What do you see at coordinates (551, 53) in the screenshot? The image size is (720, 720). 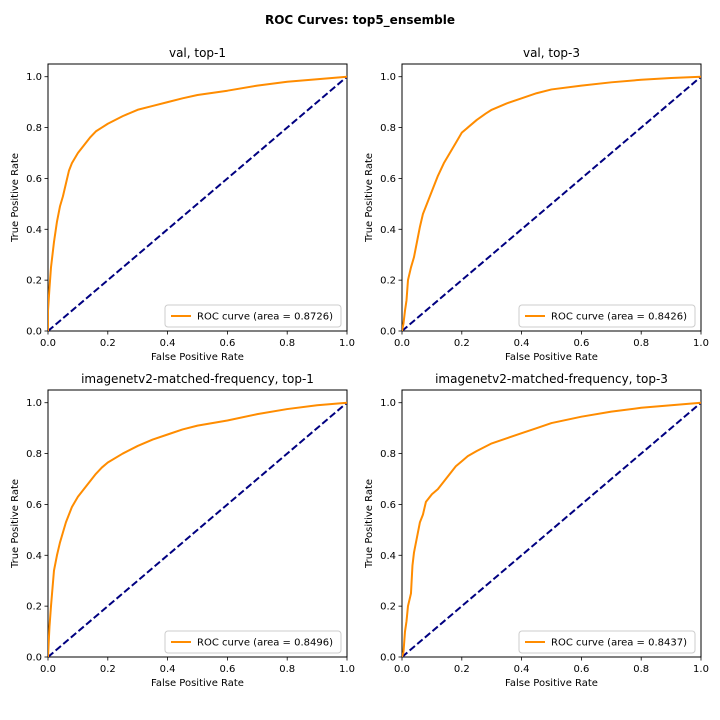 I see `subplot-title: val, top-3` at bounding box center [551, 53].